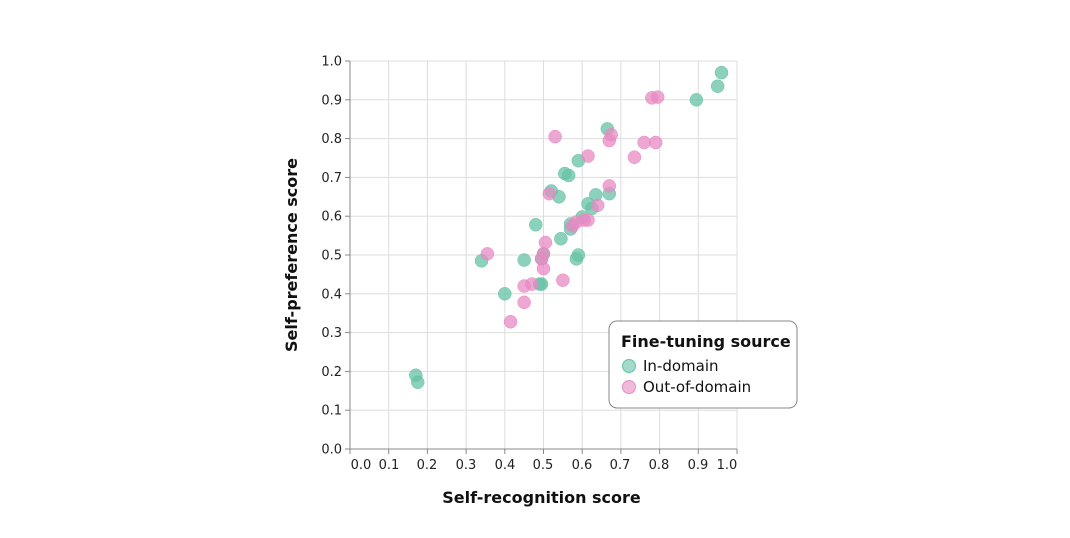  What do you see at coordinates (331, 178) in the screenshot?
I see `y-tick-label: 0.7` at bounding box center [331, 178].